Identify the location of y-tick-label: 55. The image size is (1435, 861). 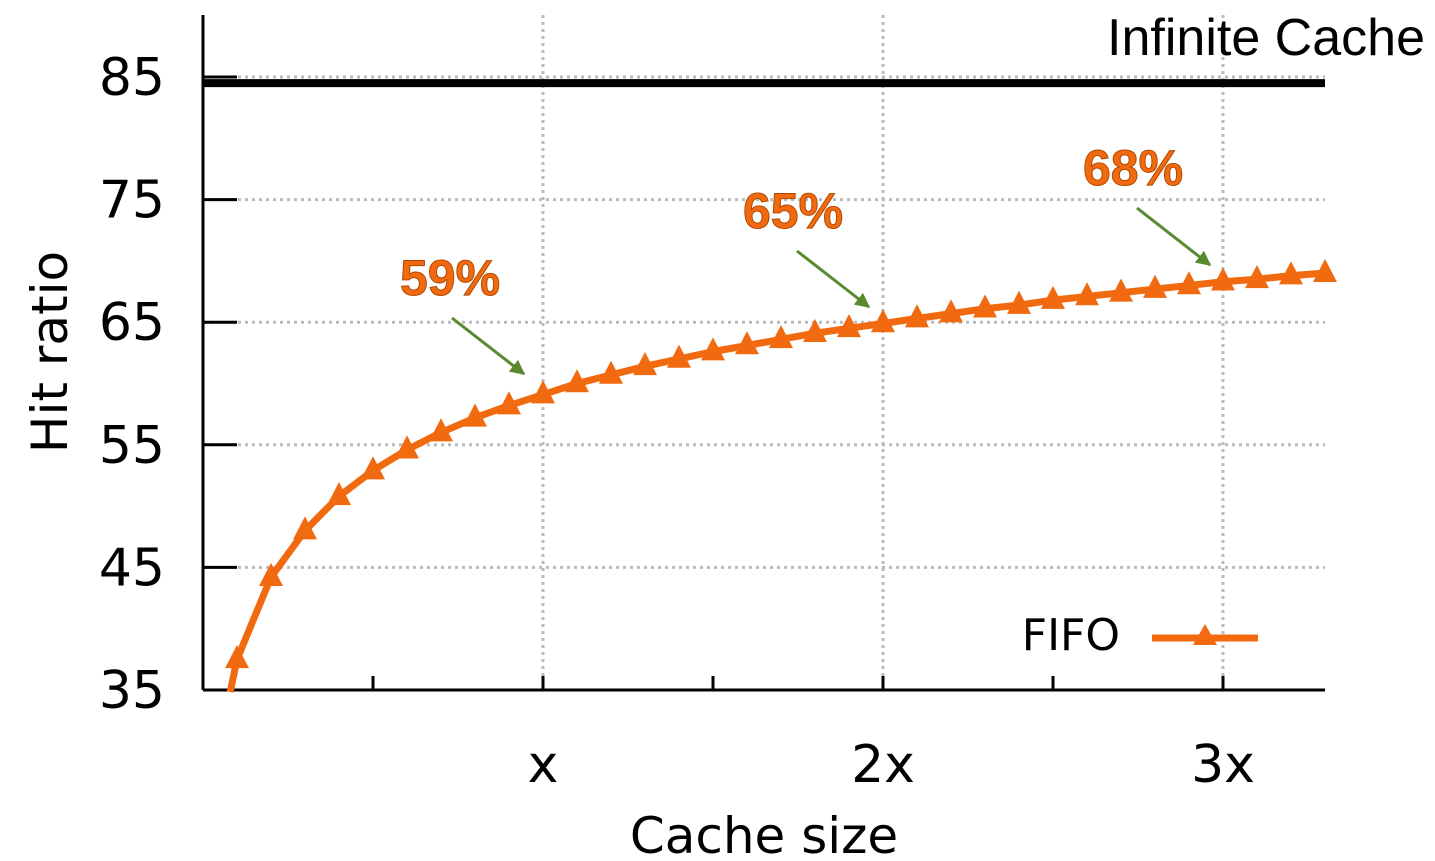
(132, 446).